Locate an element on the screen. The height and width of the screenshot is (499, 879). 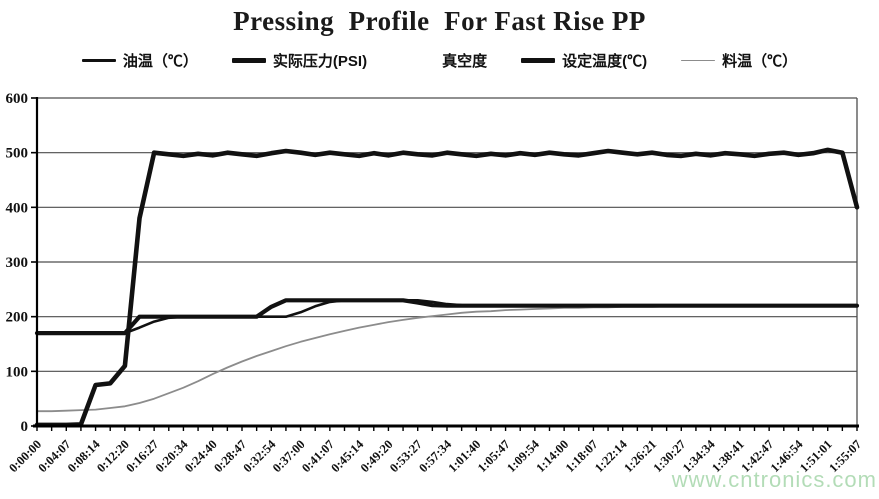
legend-swatch-material-temp is located at coordinates (698, 60).